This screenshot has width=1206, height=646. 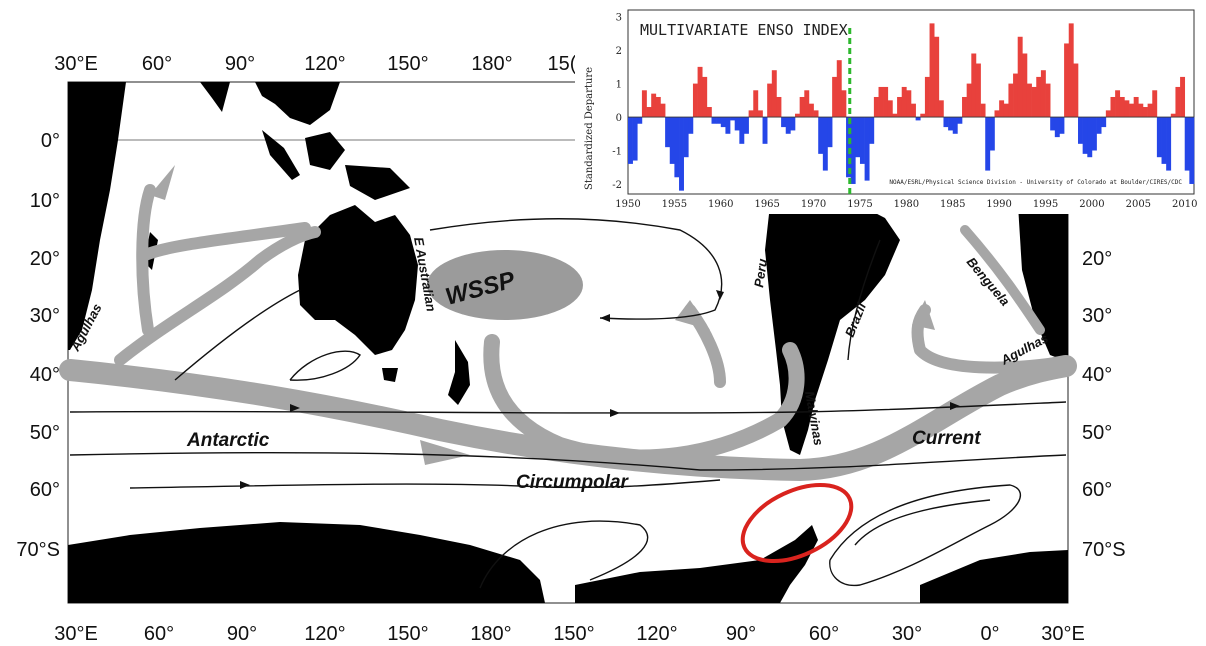 What do you see at coordinates (859, 204) in the screenshot?
I see `enso-x-tick-label: 1975` at bounding box center [859, 204].